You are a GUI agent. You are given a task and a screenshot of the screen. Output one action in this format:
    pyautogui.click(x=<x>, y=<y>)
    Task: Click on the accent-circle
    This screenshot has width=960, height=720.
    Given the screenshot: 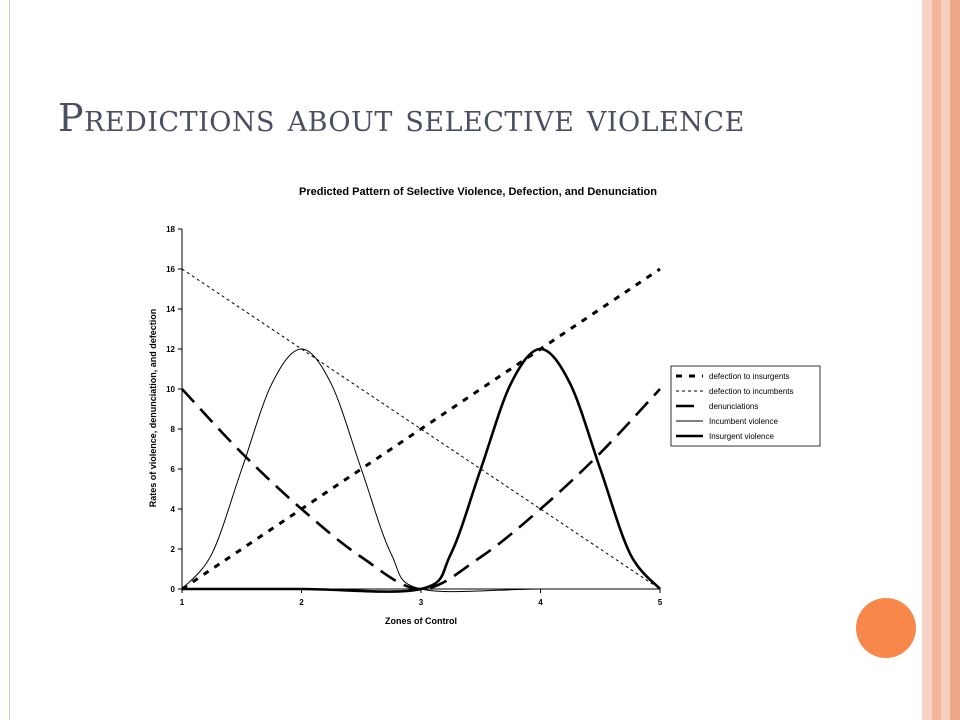 What is the action you would take?
    pyautogui.click(x=886, y=628)
    